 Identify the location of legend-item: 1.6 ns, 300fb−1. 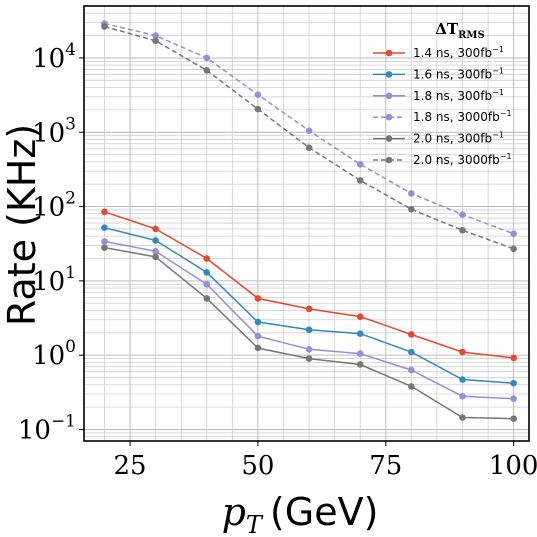
(438, 73).